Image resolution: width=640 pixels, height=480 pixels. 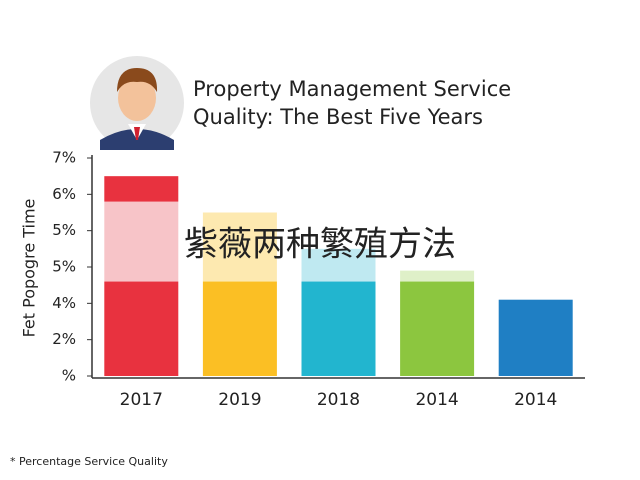 I want to click on y-tick-label: 2%, so click(x=64, y=339).